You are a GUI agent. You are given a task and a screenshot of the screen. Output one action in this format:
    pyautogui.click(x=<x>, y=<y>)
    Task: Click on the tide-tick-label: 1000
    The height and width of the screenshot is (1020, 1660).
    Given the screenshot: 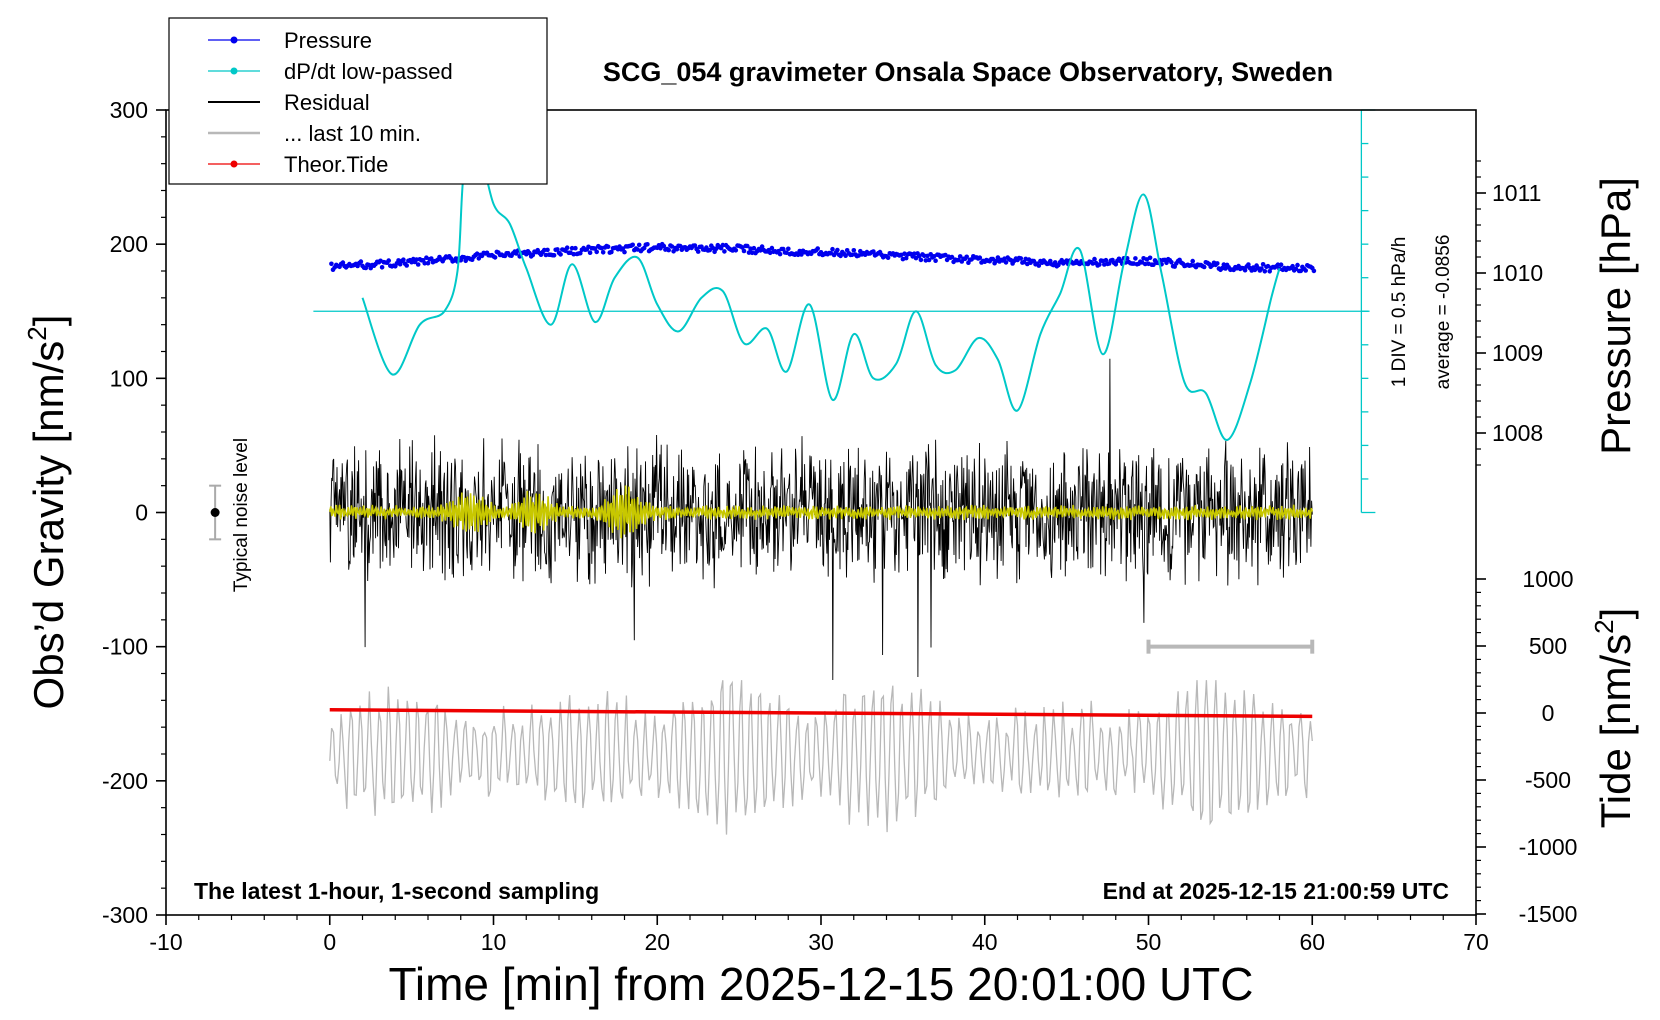 What is the action you would take?
    pyautogui.click(x=1547, y=579)
    